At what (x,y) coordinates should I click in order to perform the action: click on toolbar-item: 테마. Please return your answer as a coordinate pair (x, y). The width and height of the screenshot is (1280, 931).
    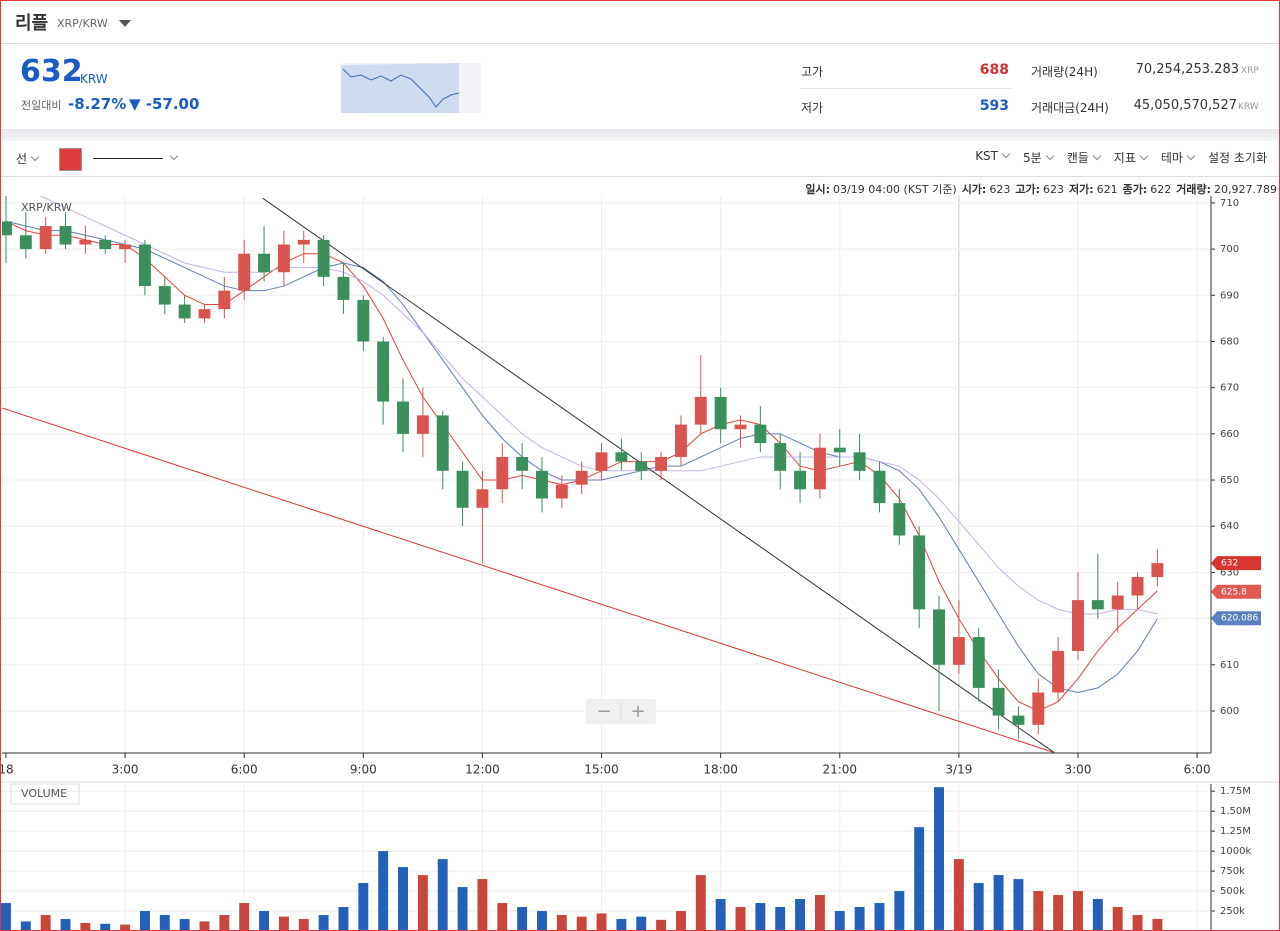
    Looking at the image, I should click on (1178, 157).